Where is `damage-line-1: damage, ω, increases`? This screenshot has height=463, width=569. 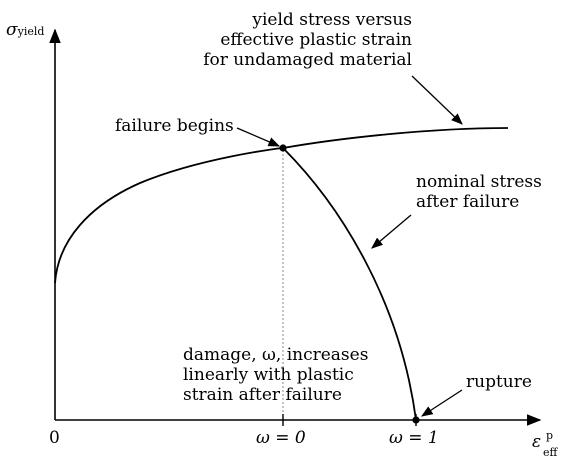
damage-line-1: damage, ω, increases is located at coordinates (276, 355).